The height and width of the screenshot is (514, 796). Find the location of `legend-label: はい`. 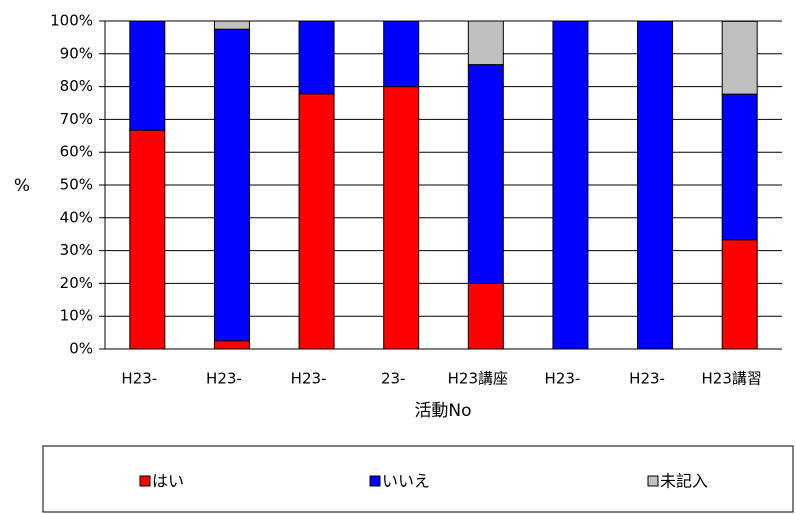

legend-label: はい is located at coordinates (168, 481).